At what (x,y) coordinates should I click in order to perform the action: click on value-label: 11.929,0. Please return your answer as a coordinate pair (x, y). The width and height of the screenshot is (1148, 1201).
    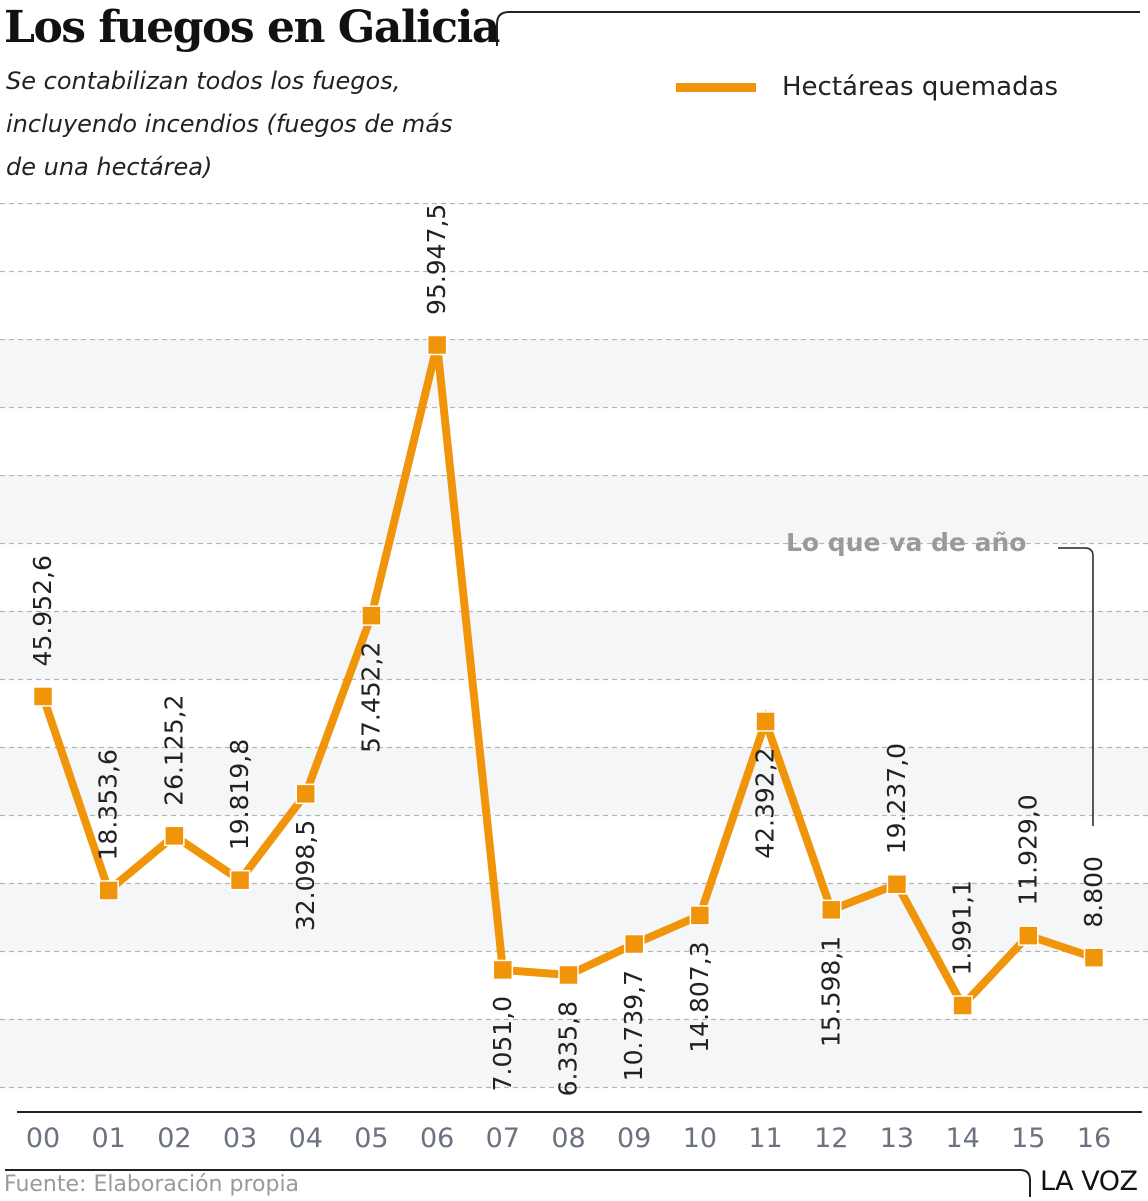
    Looking at the image, I should click on (1027, 849).